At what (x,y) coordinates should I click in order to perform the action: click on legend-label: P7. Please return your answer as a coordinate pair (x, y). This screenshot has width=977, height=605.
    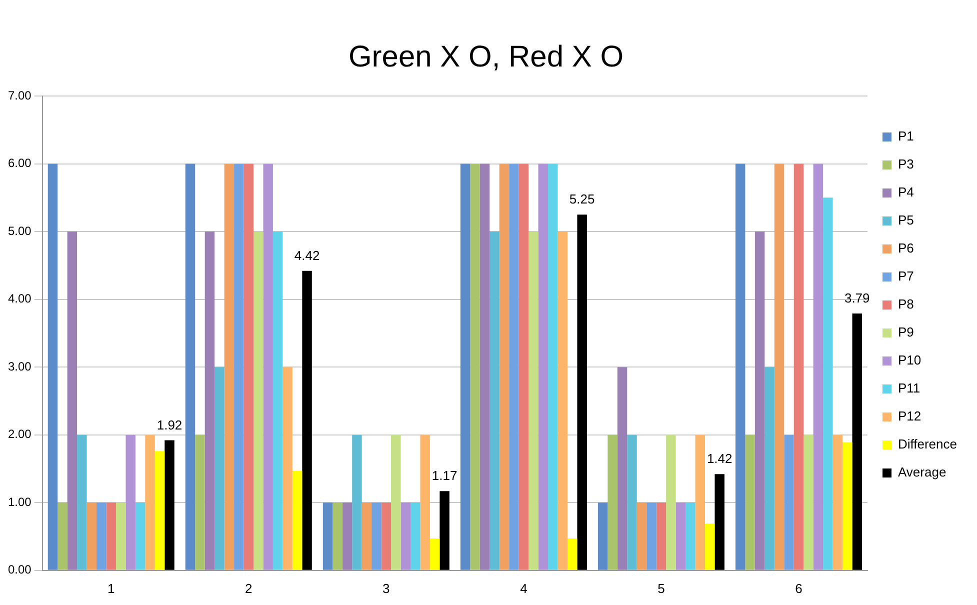
    Looking at the image, I should click on (906, 276).